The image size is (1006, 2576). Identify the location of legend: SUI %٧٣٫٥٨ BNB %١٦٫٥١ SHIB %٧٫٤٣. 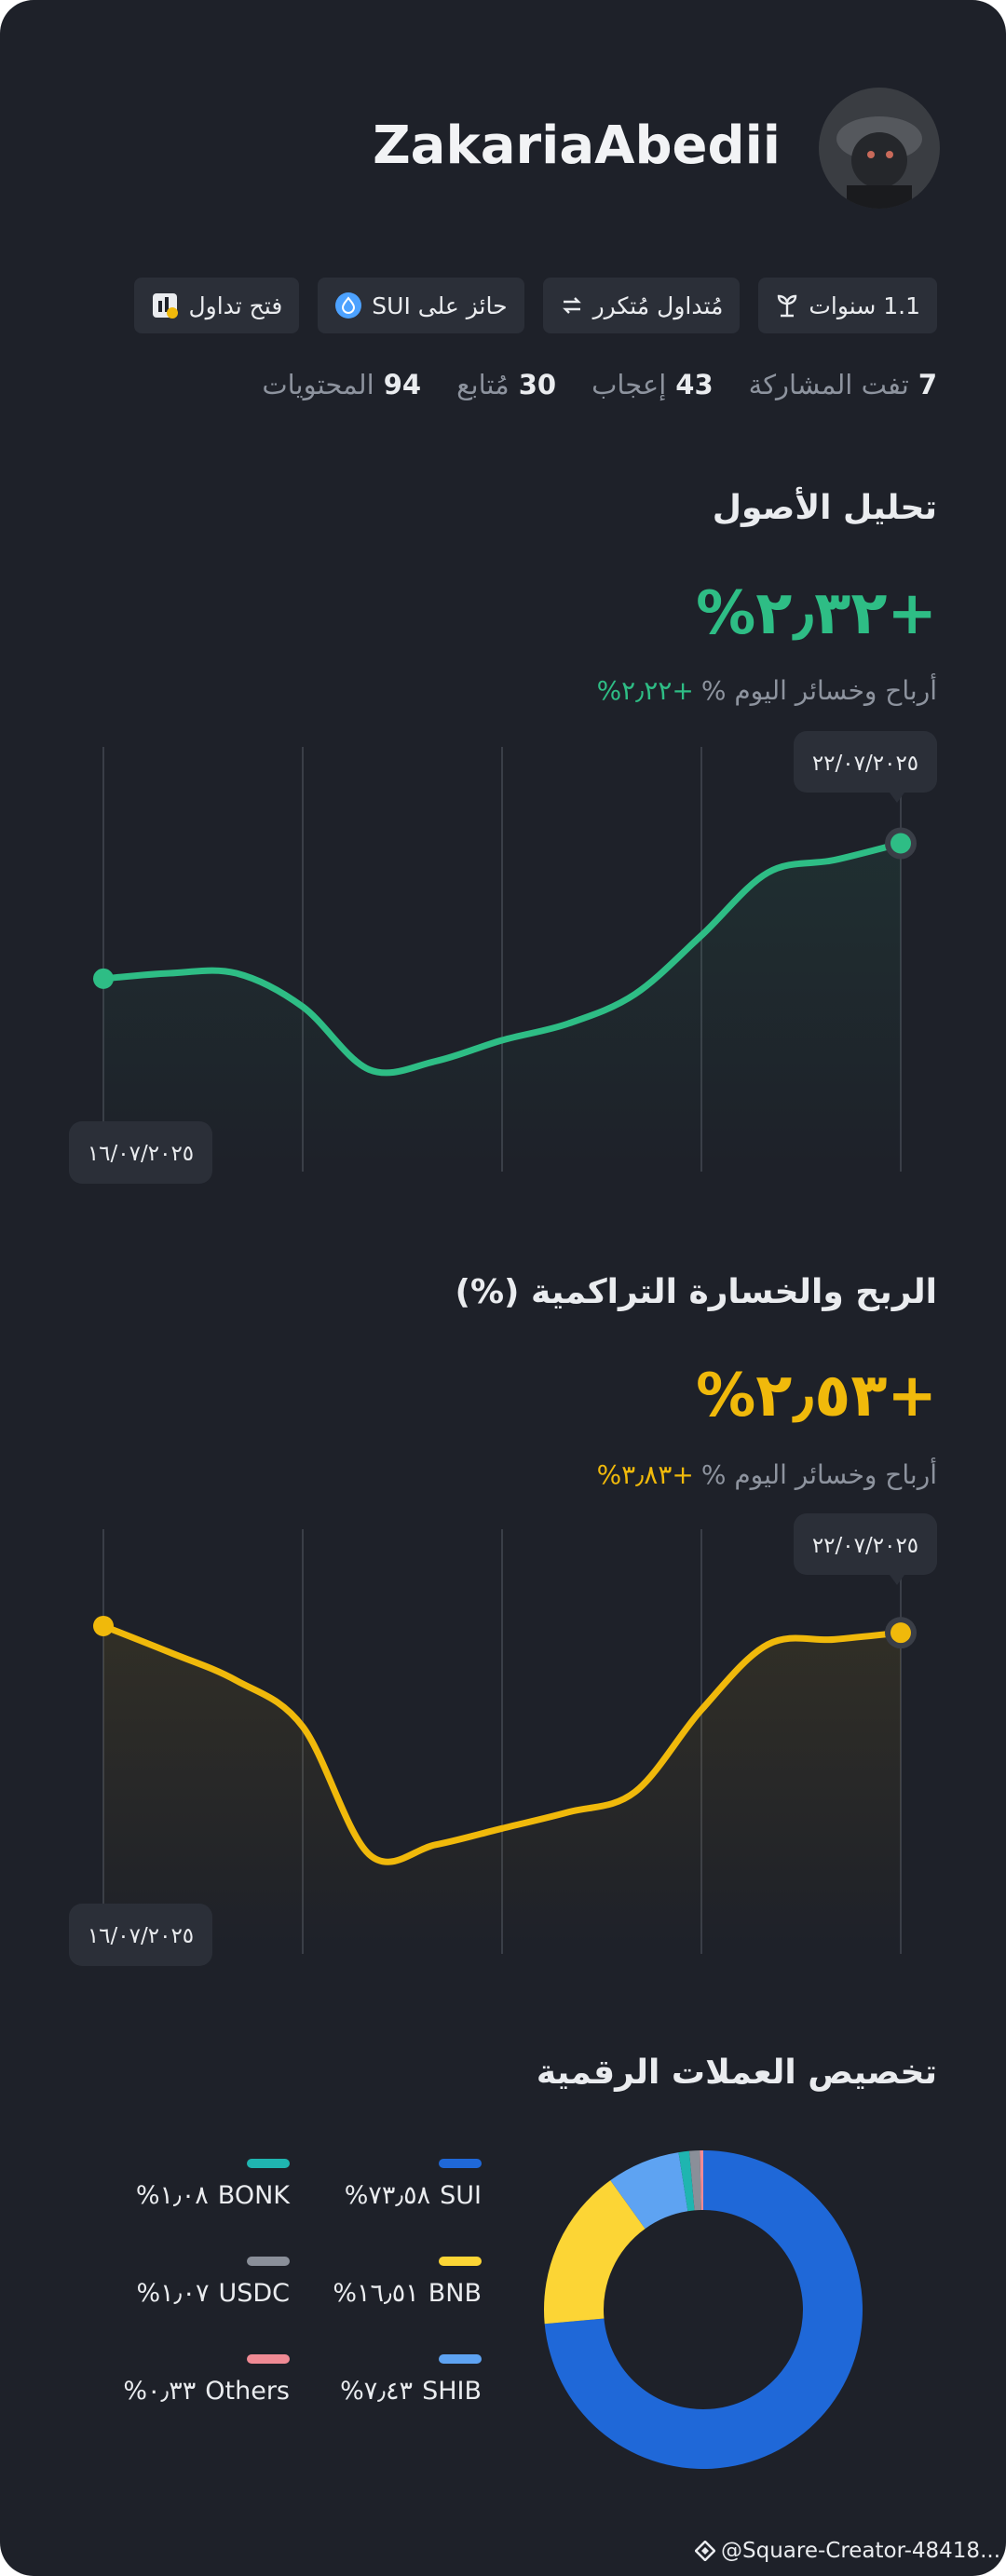
(407, 2282).